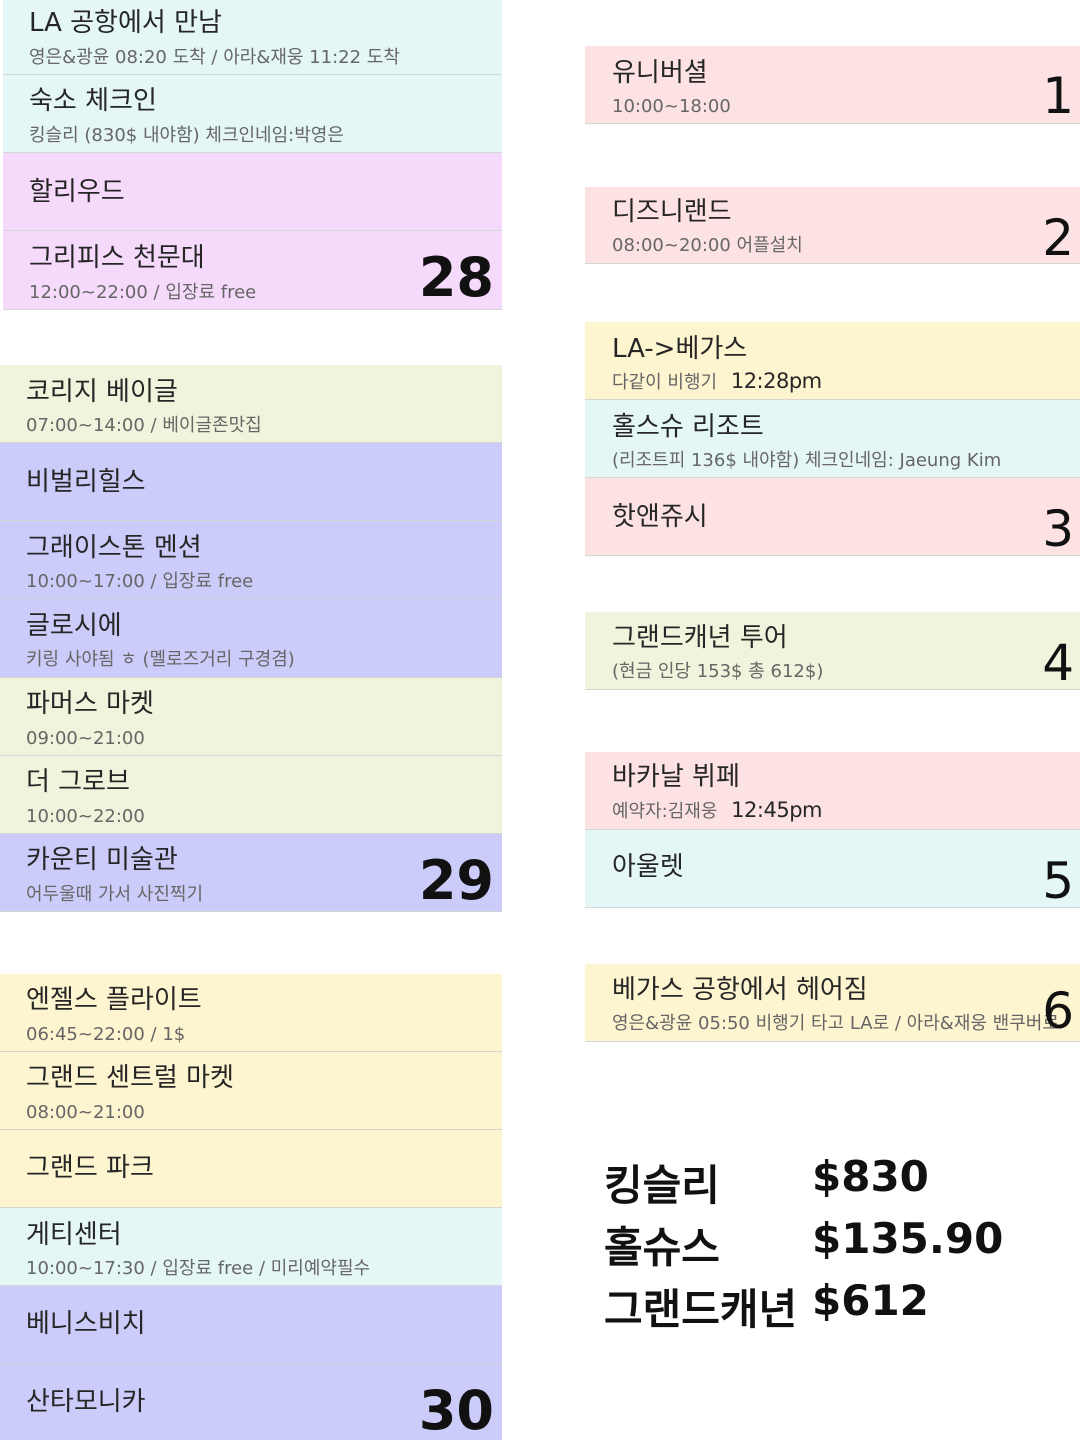  Describe the element at coordinates (251, 717) in the screenshot. I see `schedule-item: 파머스 마켓 09:00~21:00` at that location.